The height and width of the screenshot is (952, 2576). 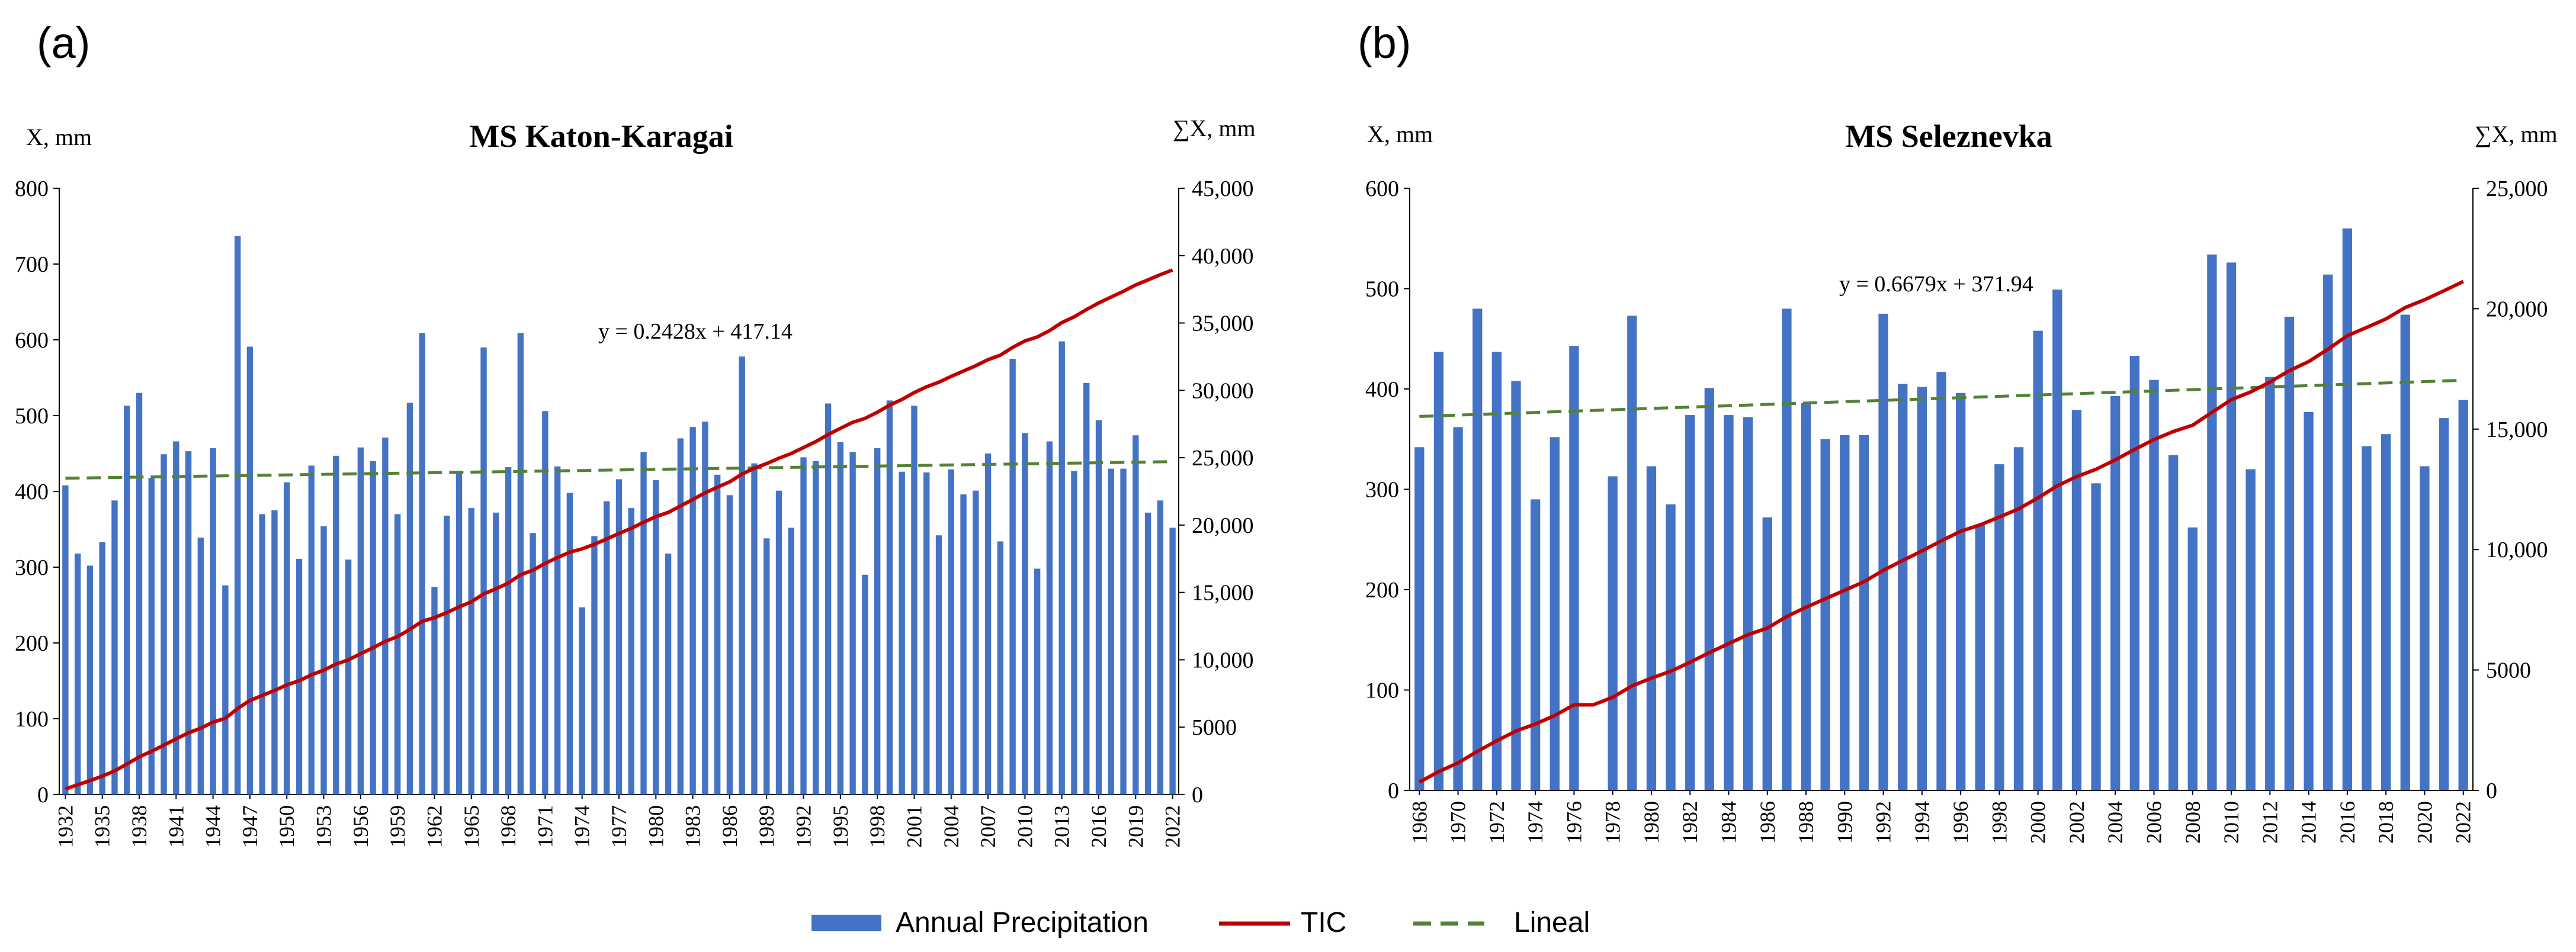 What do you see at coordinates (64, 42) in the screenshot?
I see `panel-label-a: (a)` at bounding box center [64, 42].